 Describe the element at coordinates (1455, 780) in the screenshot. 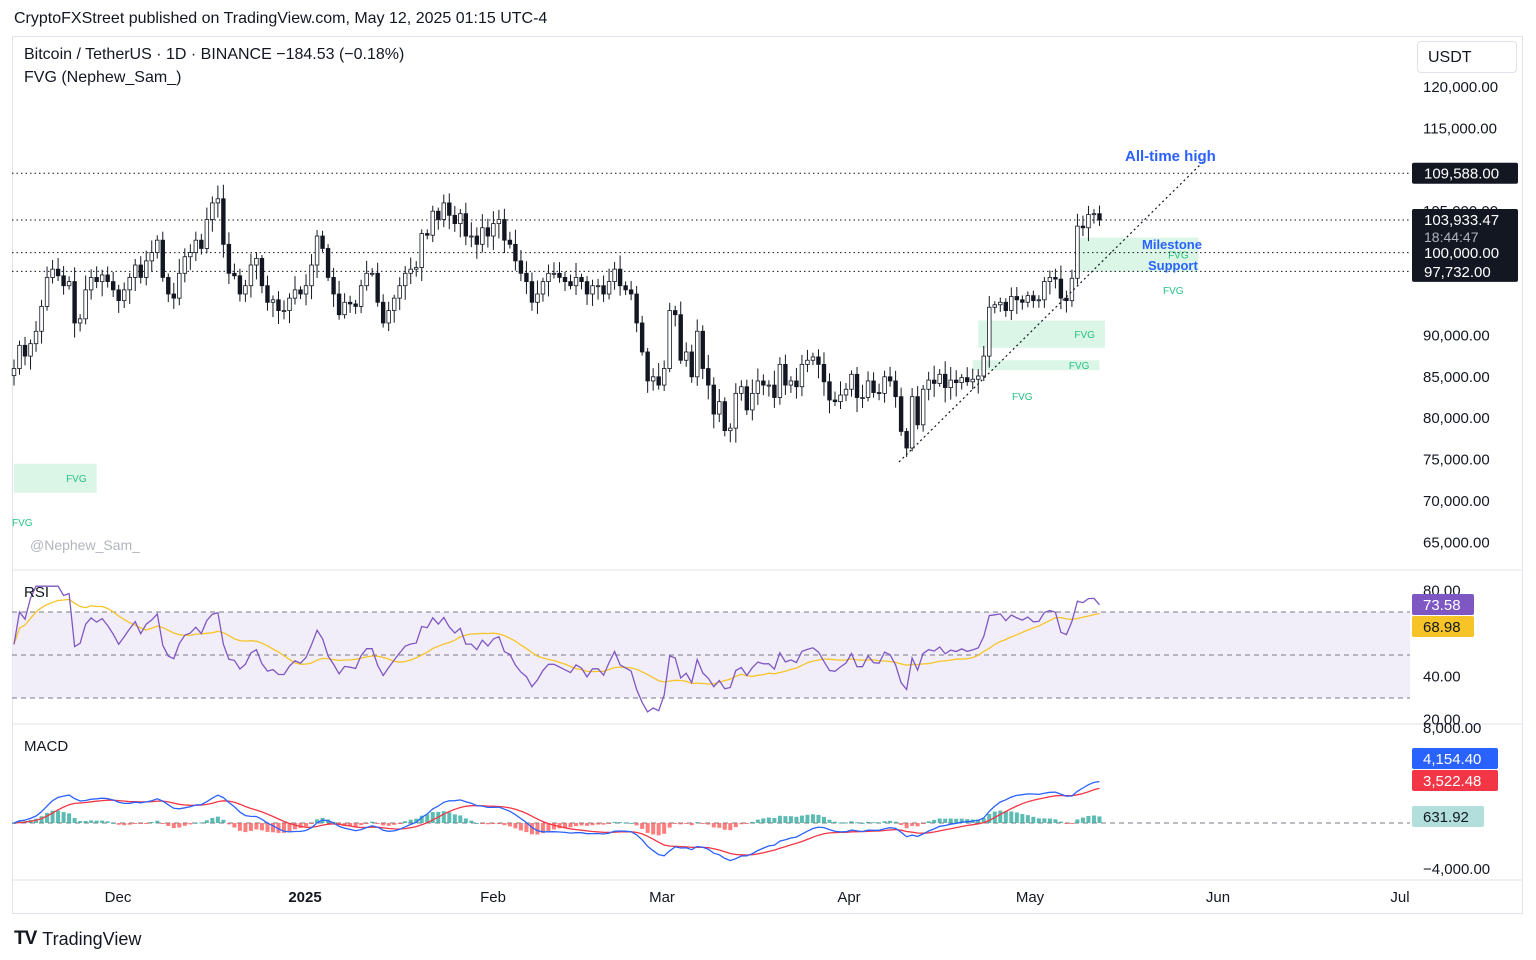

I see `signal-value-box` at that location.